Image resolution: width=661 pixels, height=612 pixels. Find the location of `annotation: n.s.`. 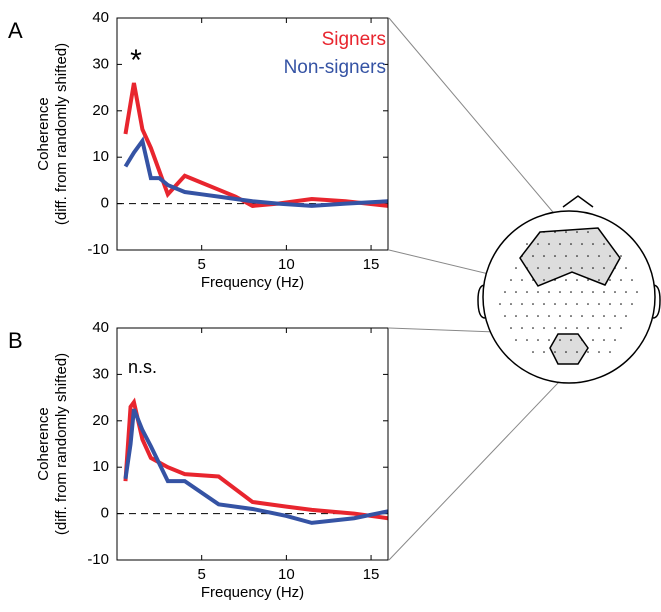

annotation: n.s. is located at coordinates (142, 367).